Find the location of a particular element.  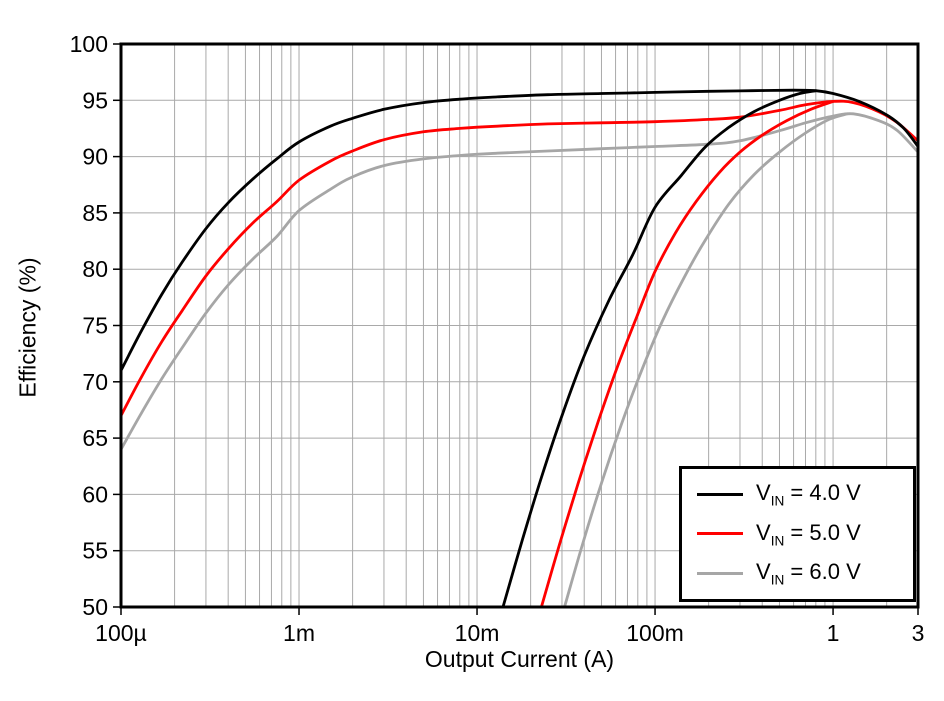

svg-text: 100 is located at coordinates (89, 44).